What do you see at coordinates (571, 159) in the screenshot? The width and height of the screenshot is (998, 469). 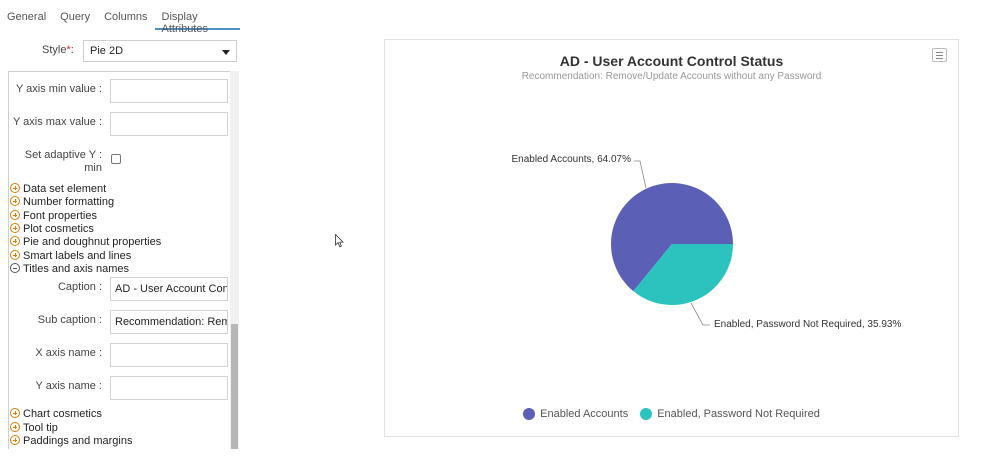 I see `slice-label-0: Enabled Accounts, 64.07%` at bounding box center [571, 159].